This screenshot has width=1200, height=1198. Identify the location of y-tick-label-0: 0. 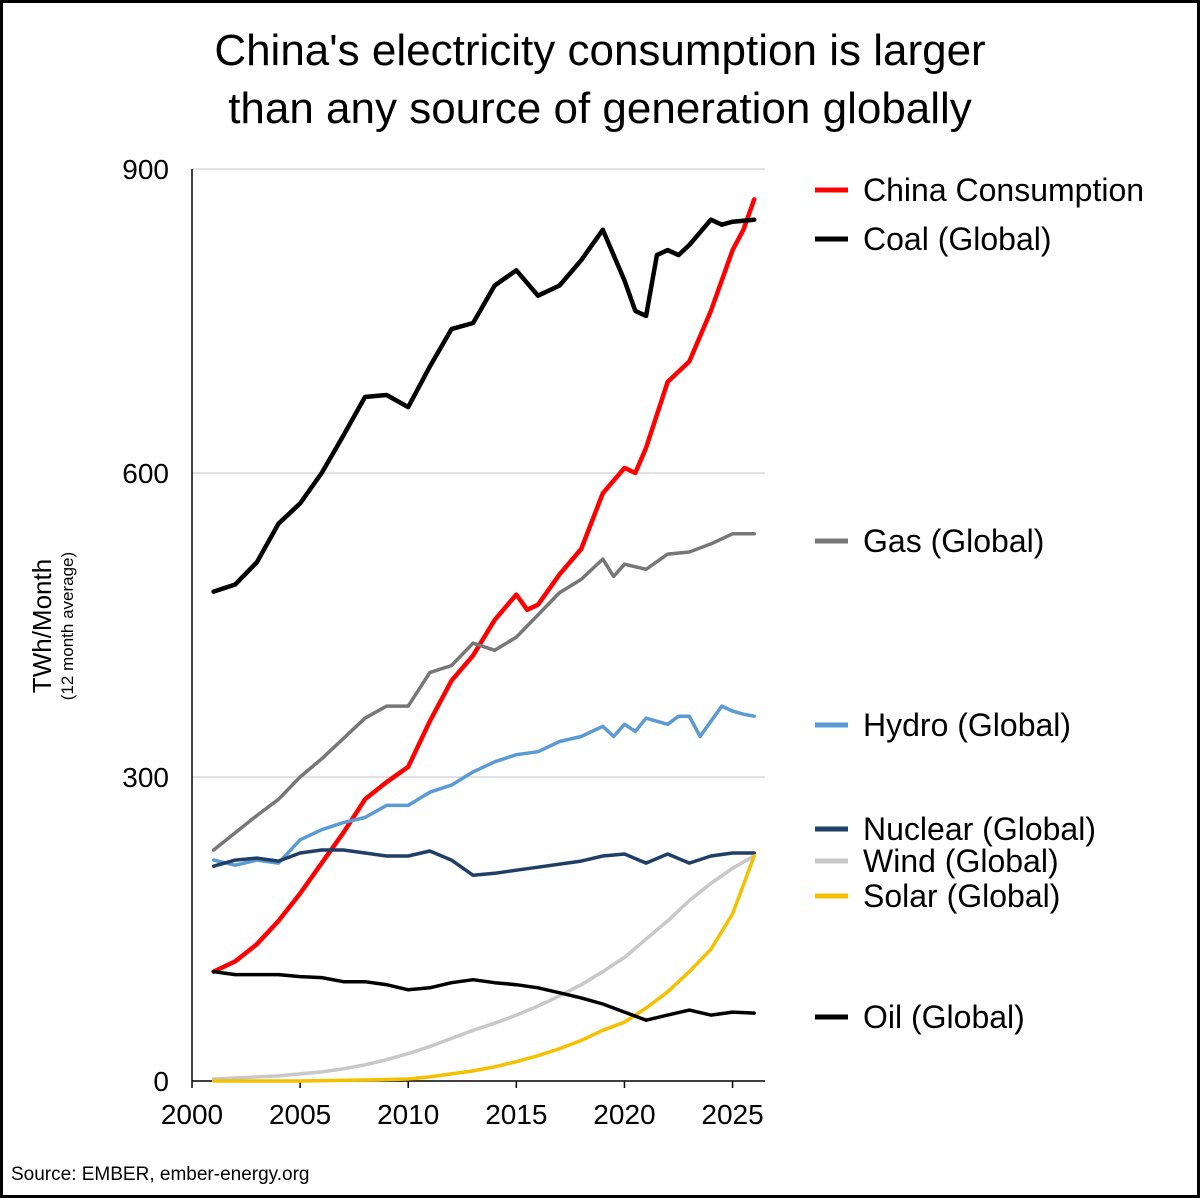
(161, 1081).